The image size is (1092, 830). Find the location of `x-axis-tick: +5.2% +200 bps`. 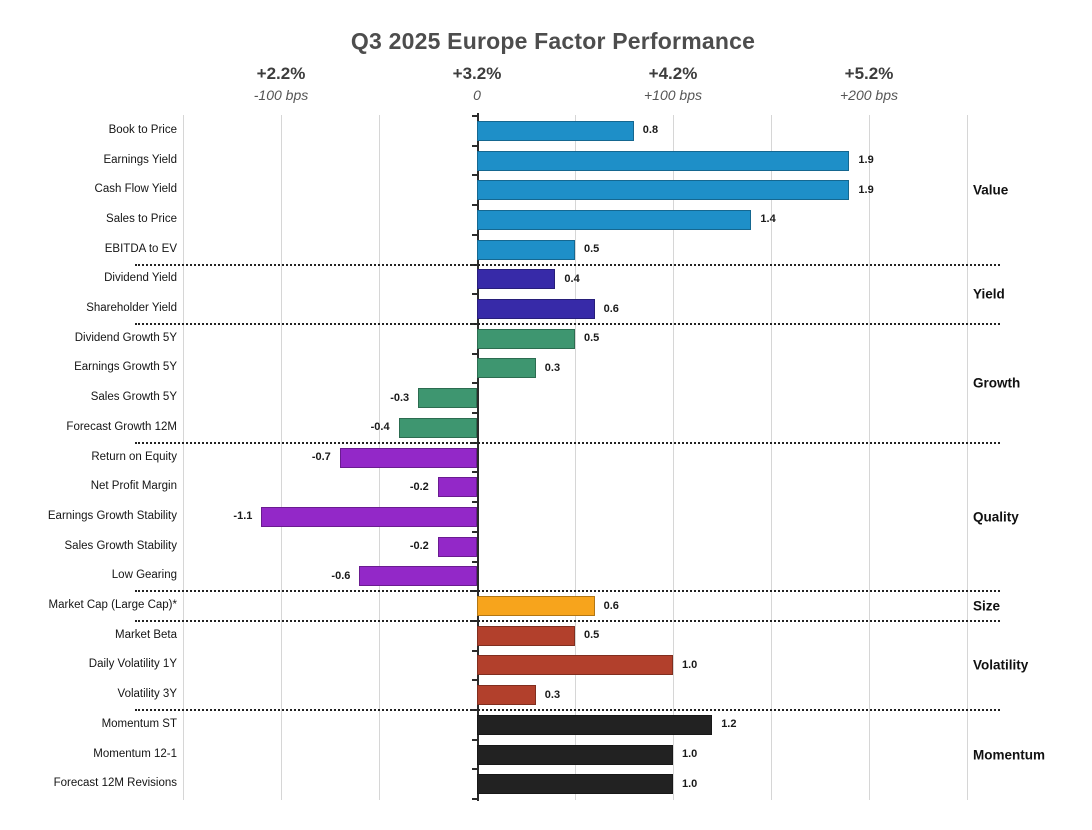

x-axis-tick: +5.2% +200 bps is located at coordinates (869, 83).